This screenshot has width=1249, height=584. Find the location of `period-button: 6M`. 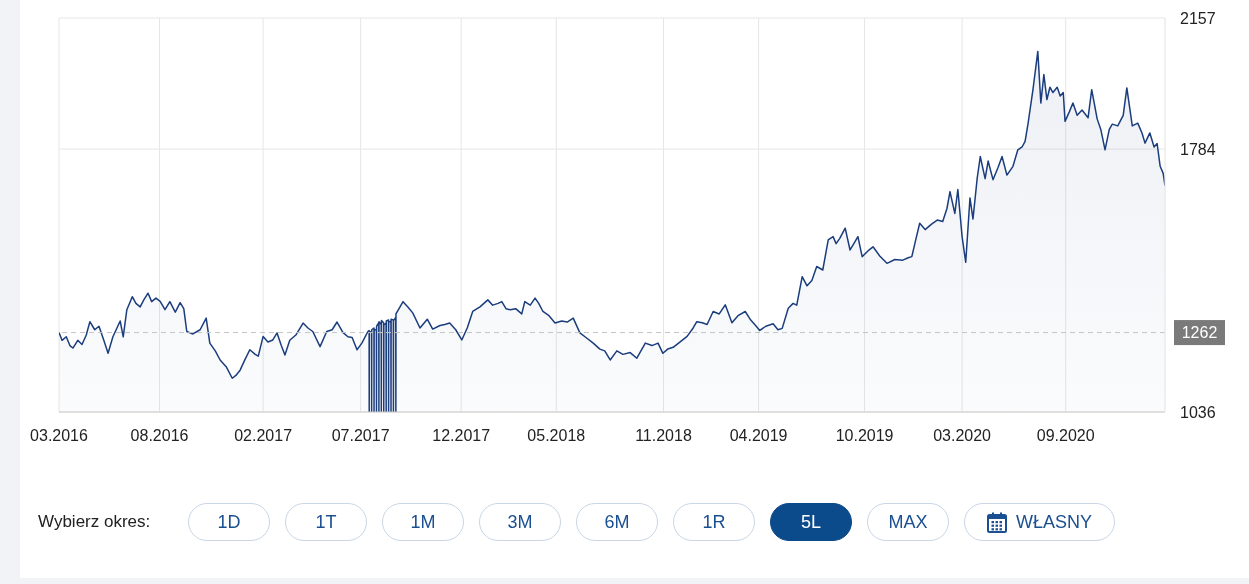

period-button: 6M is located at coordinates (617, 522).